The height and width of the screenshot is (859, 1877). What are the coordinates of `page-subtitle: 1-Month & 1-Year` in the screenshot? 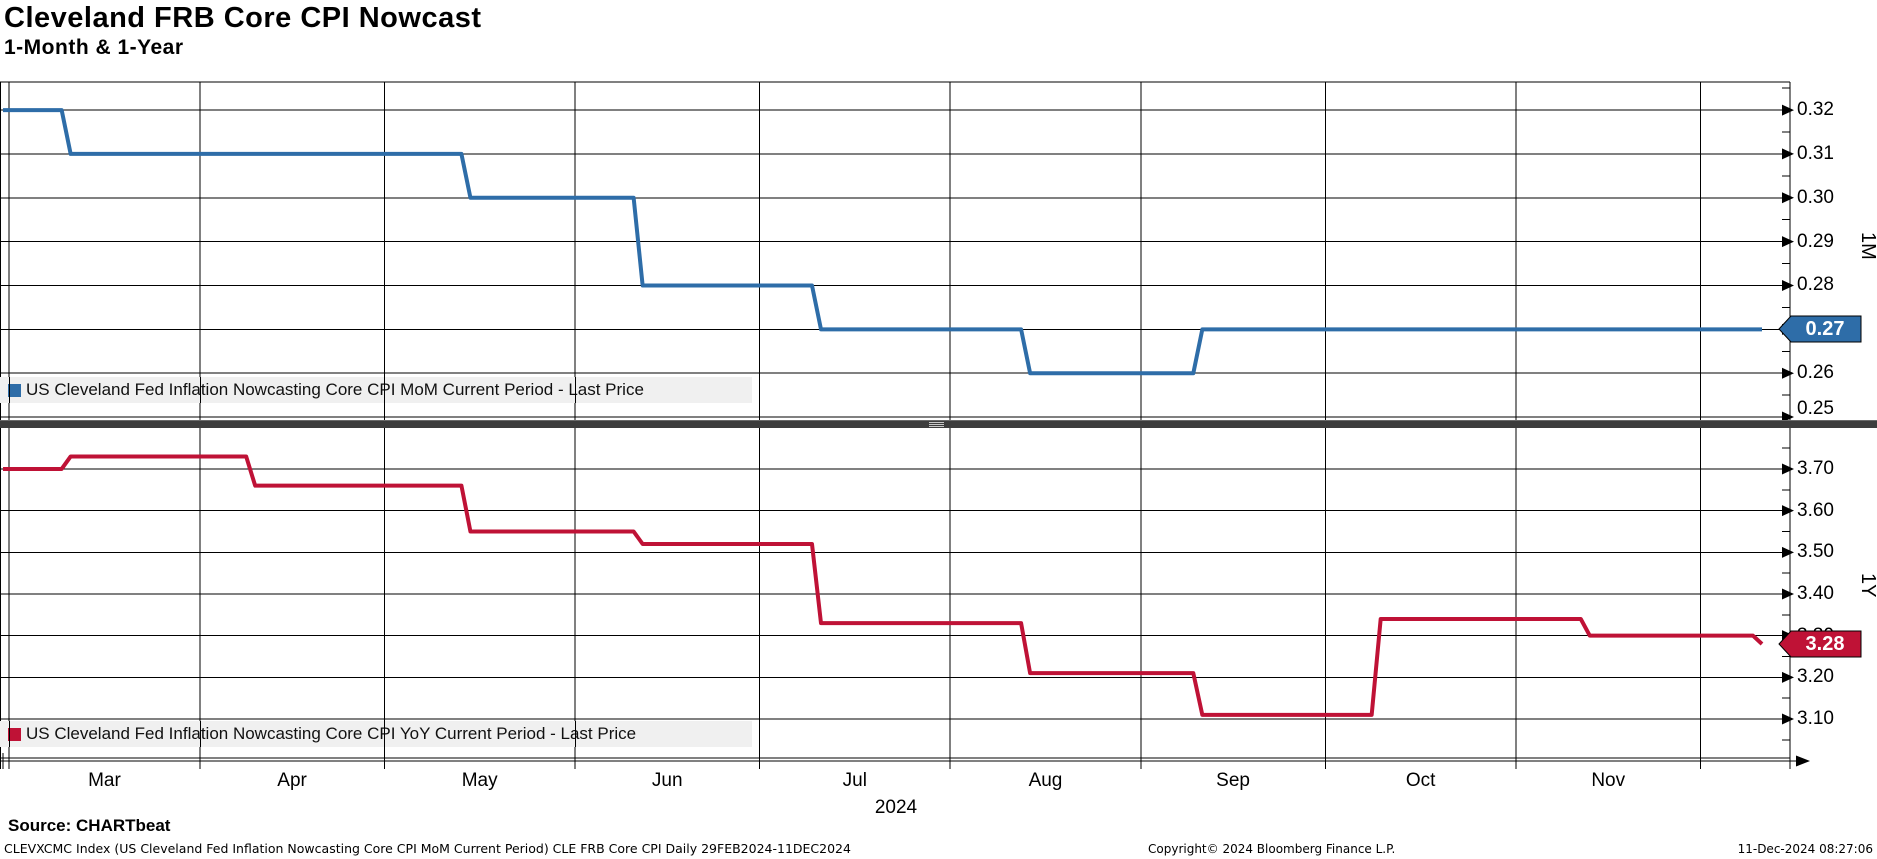 It's located at (94, 47).